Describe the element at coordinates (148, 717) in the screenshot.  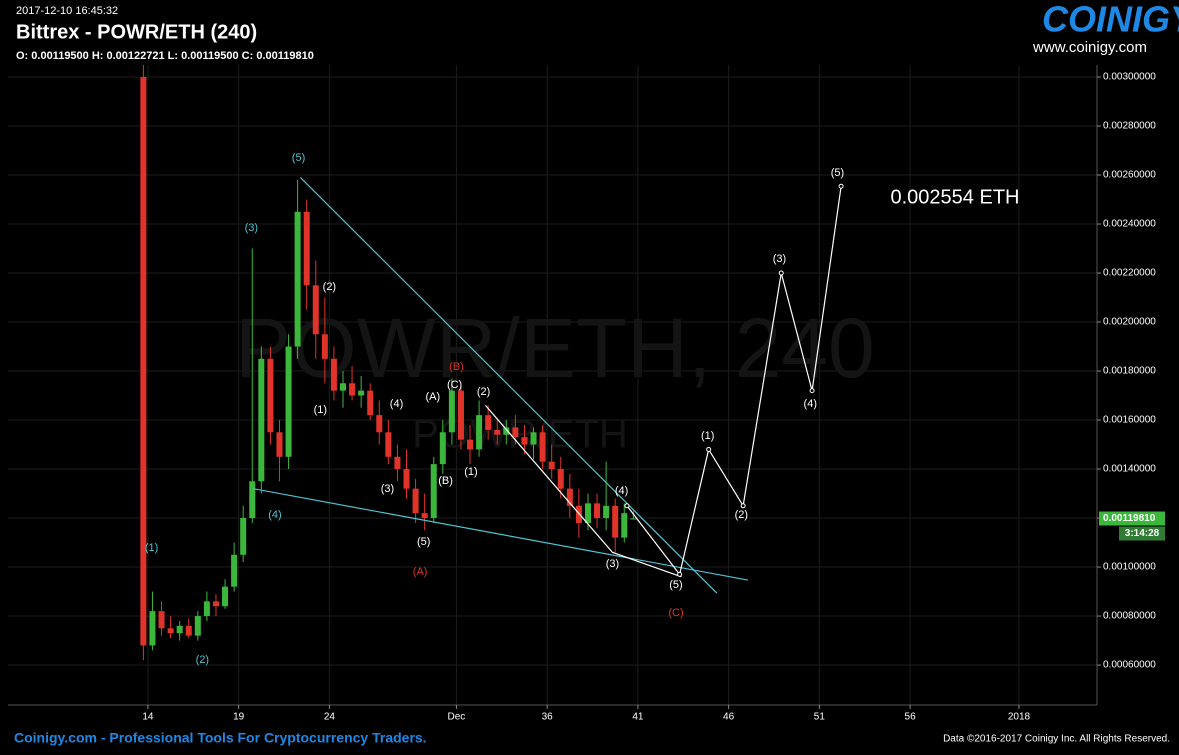
I see `x-tick-label: 14` at that location.